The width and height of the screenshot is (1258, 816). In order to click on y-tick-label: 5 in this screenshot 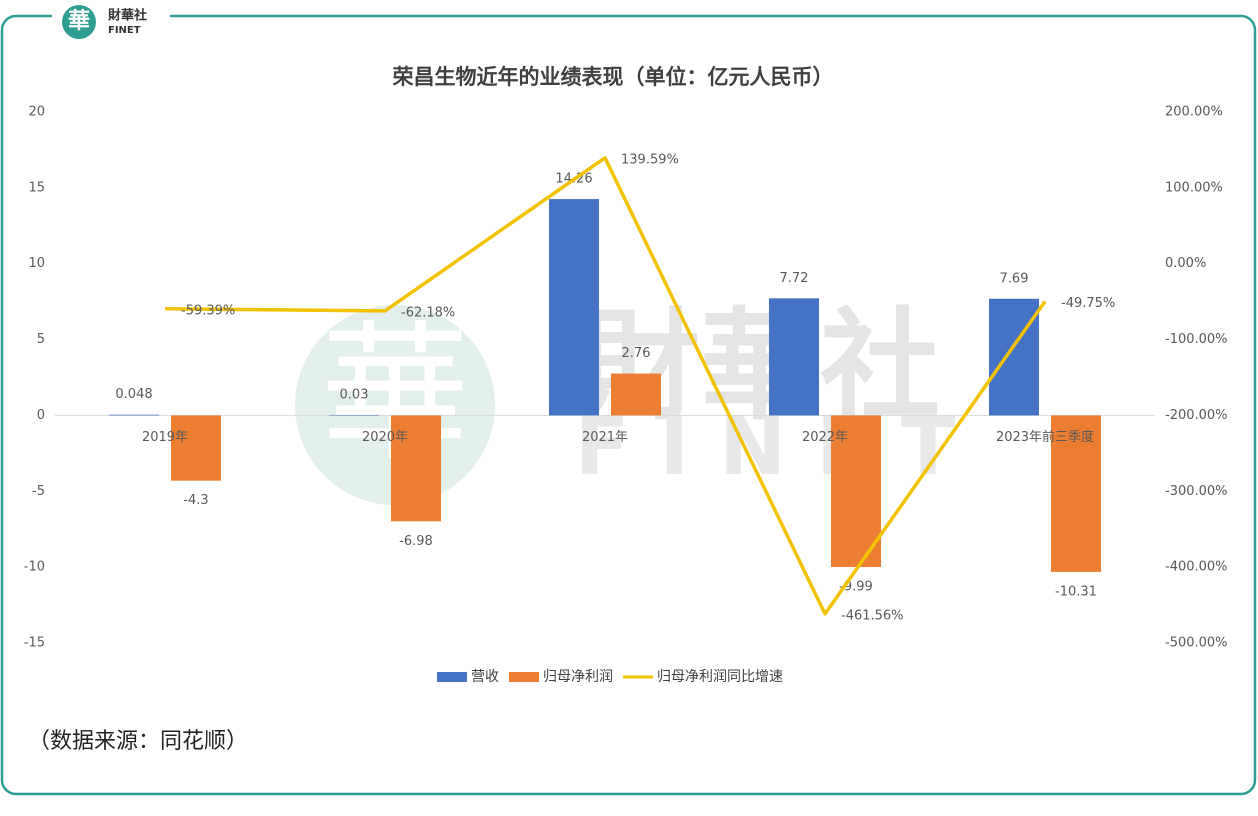, I will do `click(41, 339)`.